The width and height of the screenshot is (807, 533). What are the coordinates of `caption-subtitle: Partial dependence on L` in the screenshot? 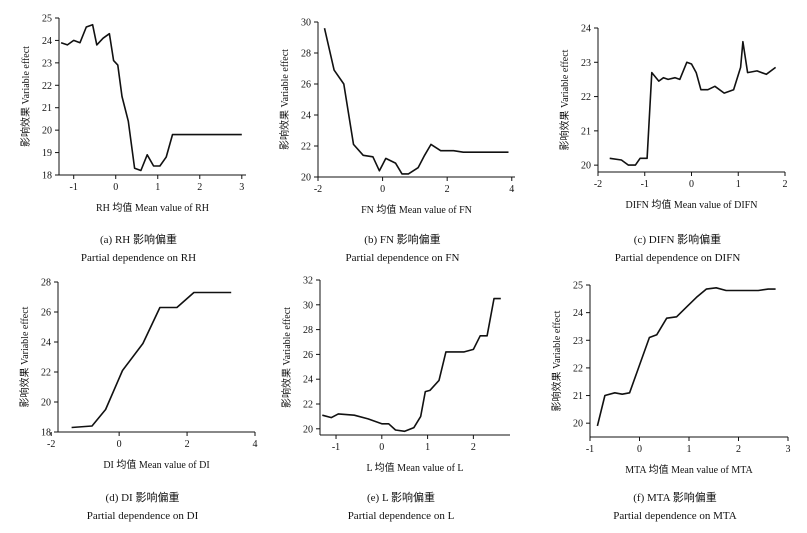 It's located at (401, 516).